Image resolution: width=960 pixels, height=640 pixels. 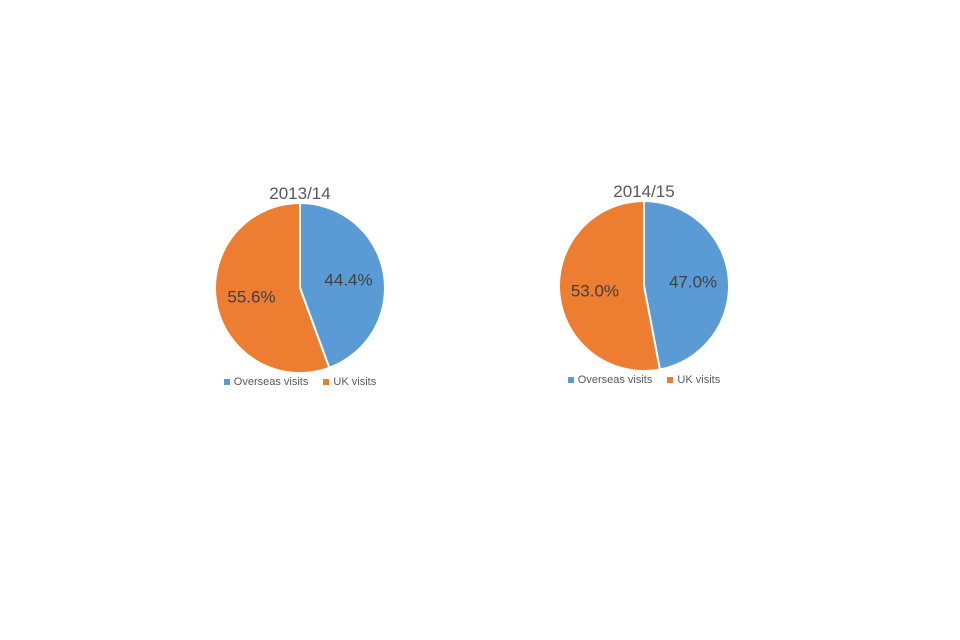 I want to click on chart-title: 2014/15, so click(x=644, y=191).